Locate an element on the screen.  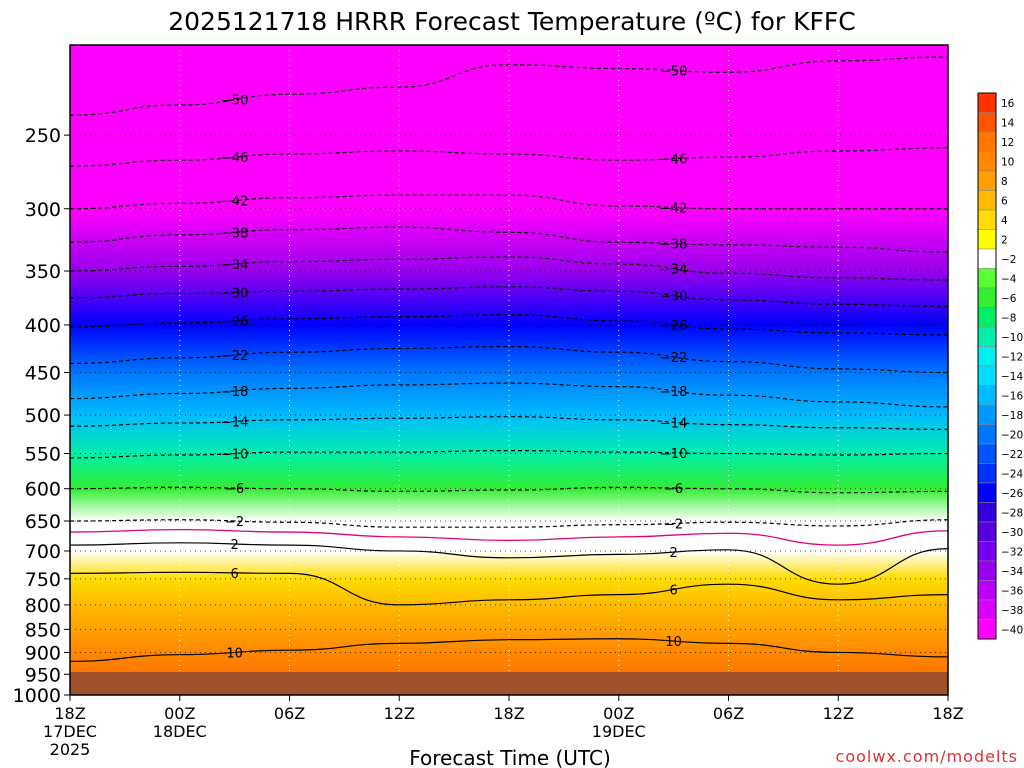
contour-label: −46 is located at coordinates (234, 158).